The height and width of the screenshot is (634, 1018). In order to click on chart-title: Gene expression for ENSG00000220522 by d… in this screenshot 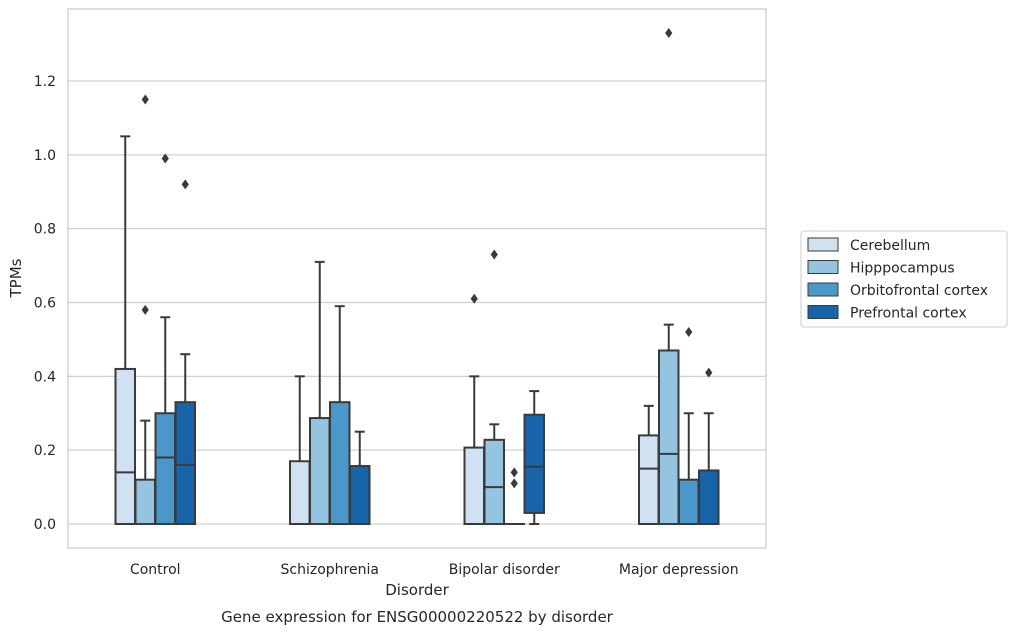, I will do `click(417, 617)`.